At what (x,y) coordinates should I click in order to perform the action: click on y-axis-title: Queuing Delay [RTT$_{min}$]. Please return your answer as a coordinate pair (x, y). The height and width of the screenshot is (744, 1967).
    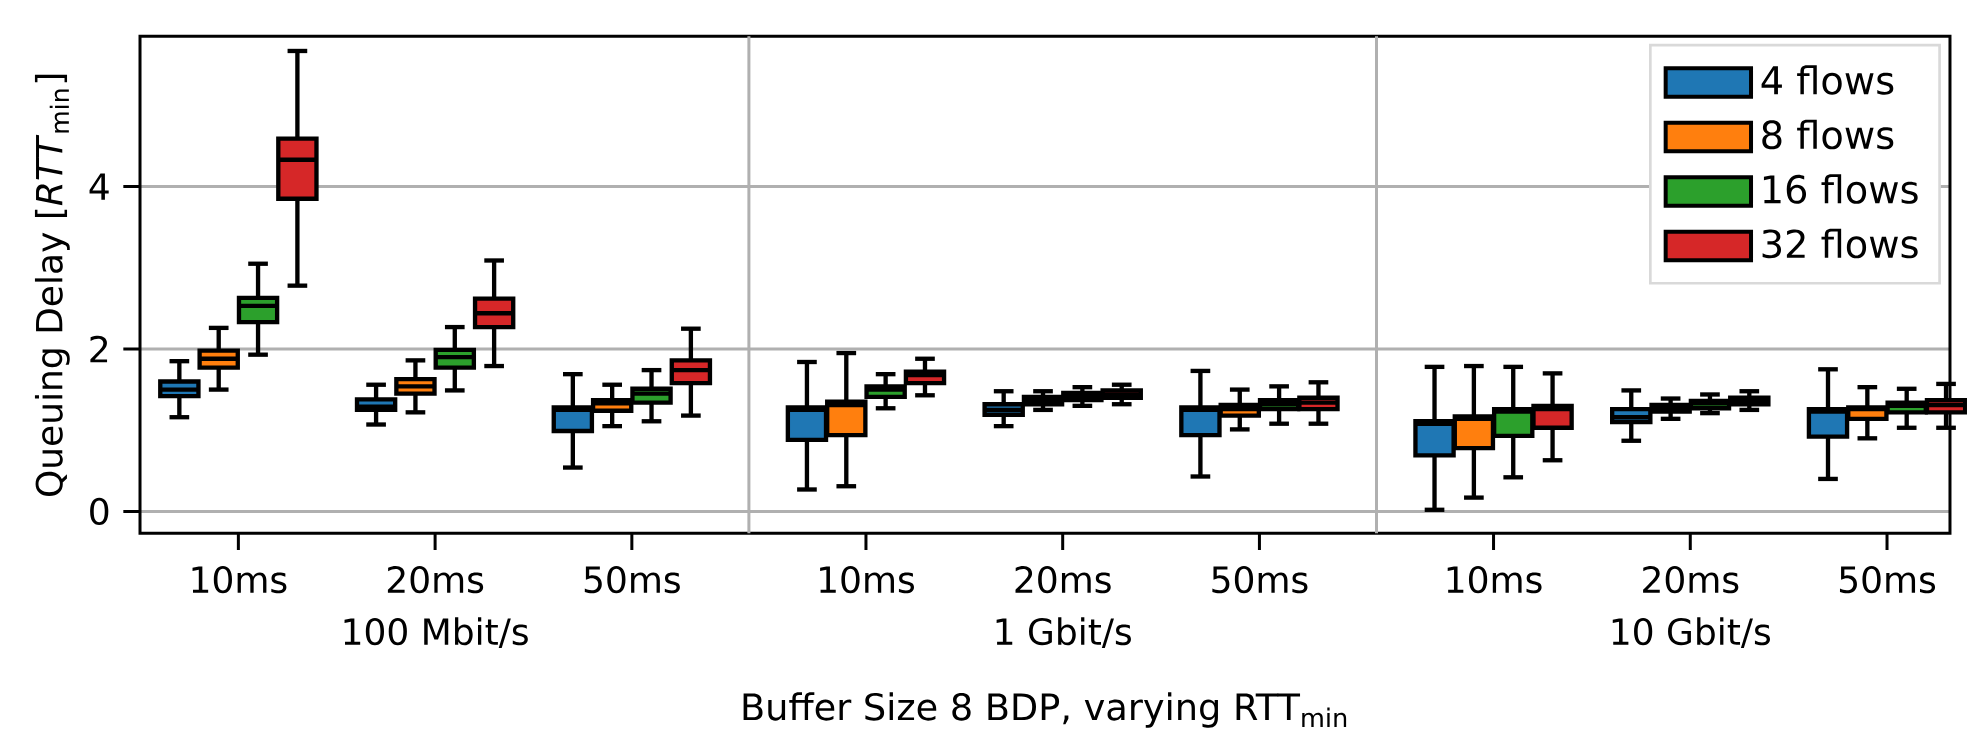
    Looking at the image, I should click on (52, 285).